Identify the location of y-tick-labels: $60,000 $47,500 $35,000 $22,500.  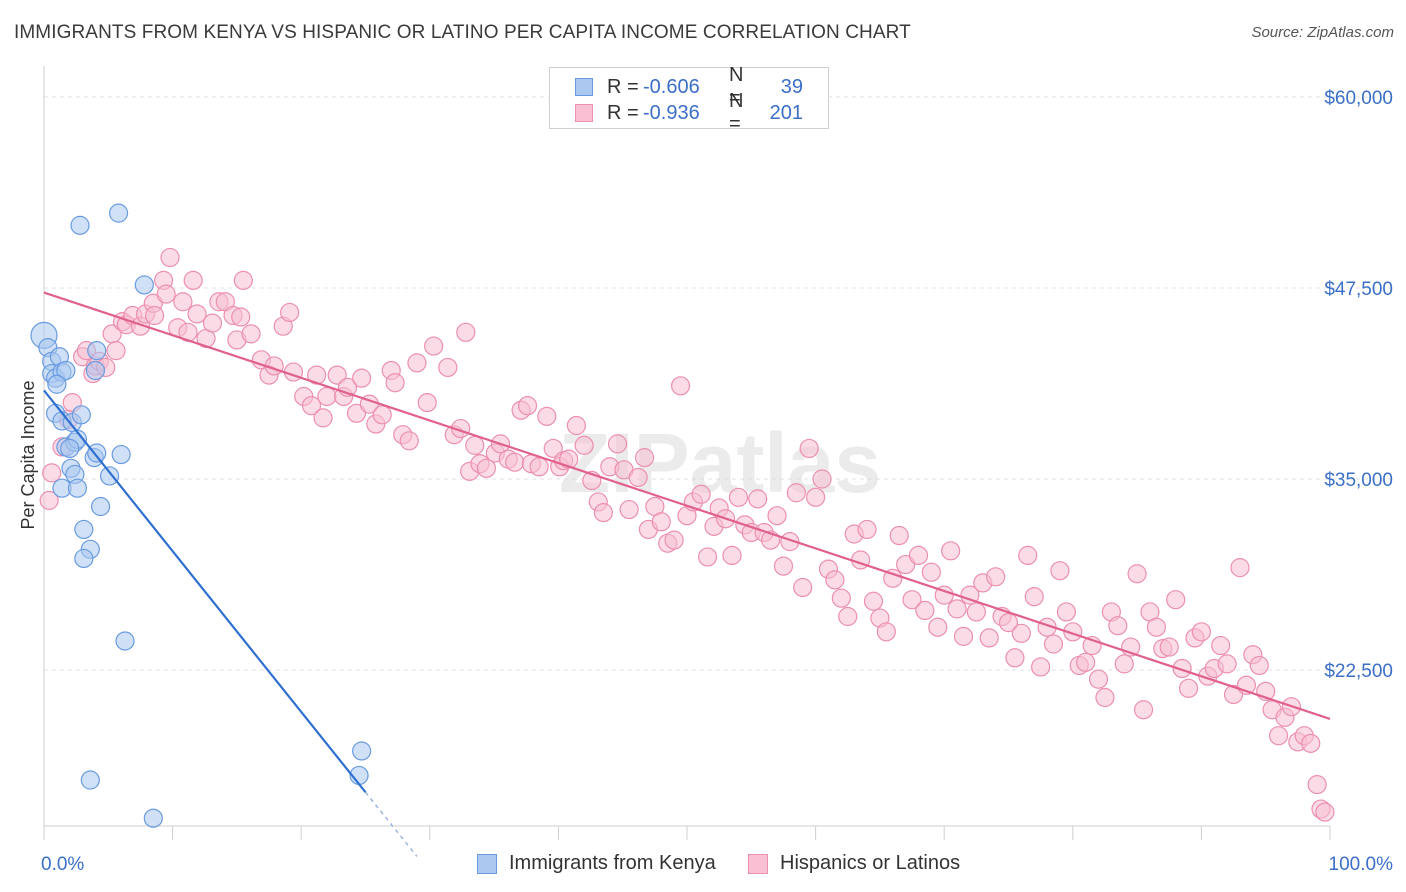
(1358, 385).